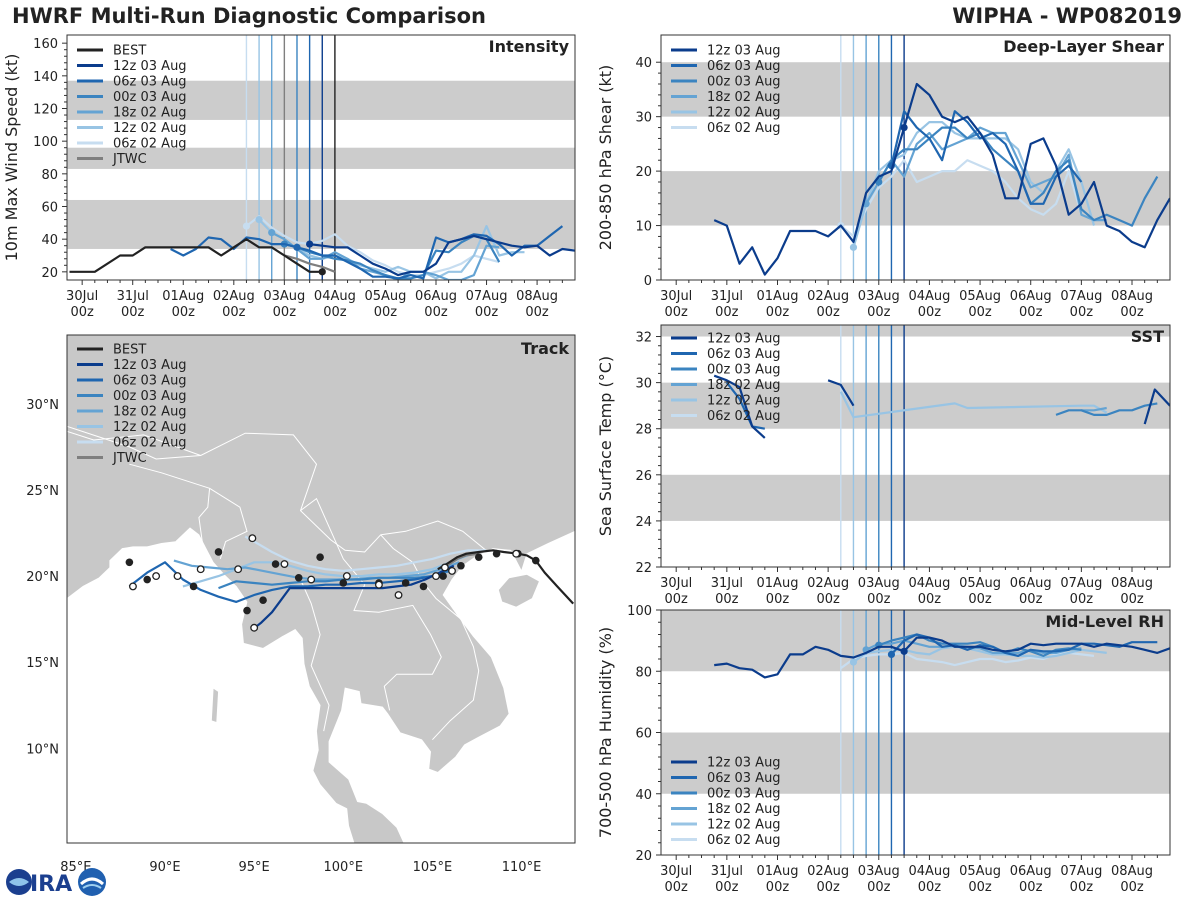 Image resolution: width=1200 pixels, height=902 pixels. I want to click on rh-legend-label: 12z 02 Aug, so click(744, 825).